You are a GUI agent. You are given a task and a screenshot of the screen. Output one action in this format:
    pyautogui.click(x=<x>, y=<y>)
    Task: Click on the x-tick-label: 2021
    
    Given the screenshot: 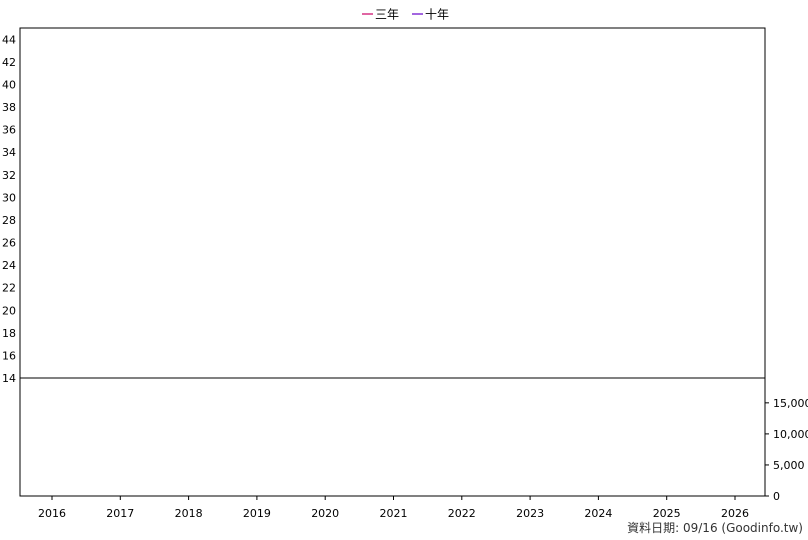 What is the action you would take?
    pyautogui.click(x=394, y=513)
    